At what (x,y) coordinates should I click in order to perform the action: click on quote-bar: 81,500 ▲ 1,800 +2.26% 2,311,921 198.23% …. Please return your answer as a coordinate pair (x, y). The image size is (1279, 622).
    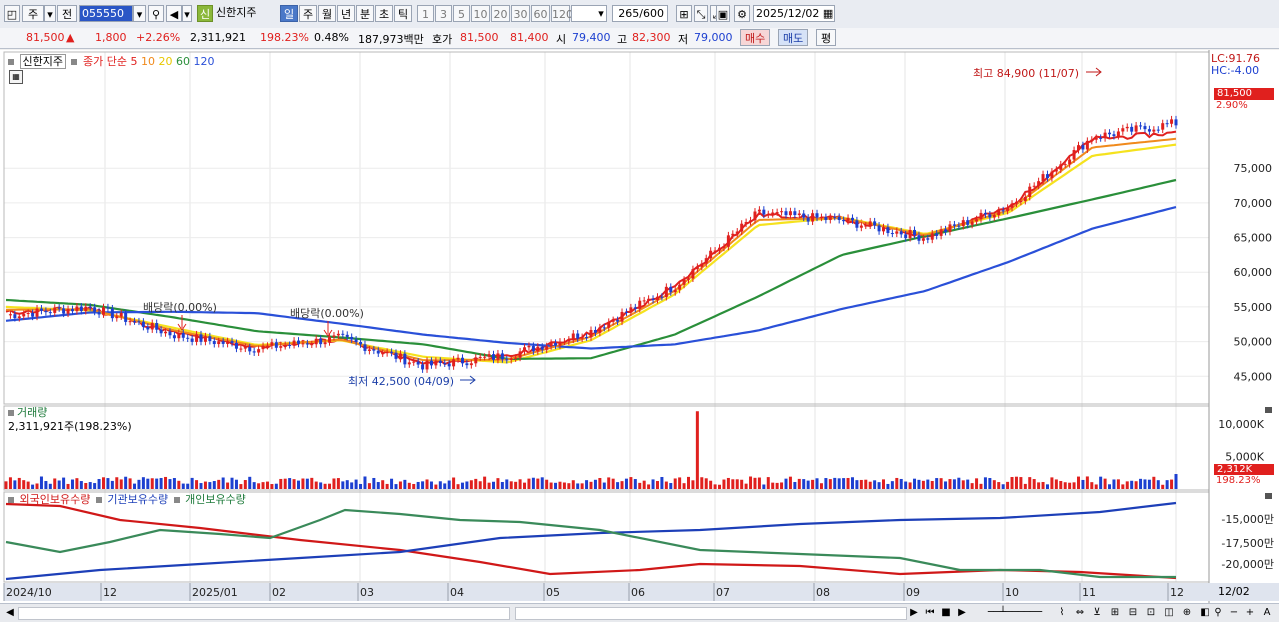
    Looking at the image, I should click on (639, 38).